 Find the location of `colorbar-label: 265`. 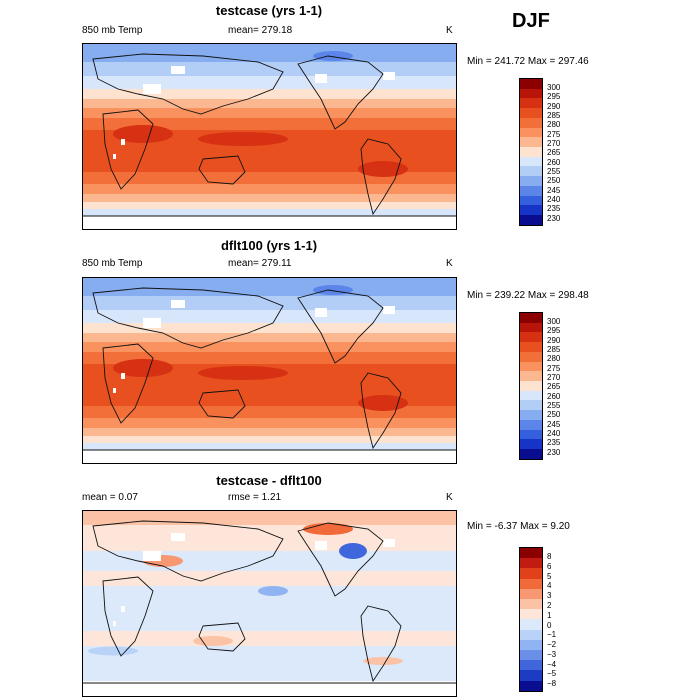

colorbar-label: 265 is located at coordinates (554, 387).